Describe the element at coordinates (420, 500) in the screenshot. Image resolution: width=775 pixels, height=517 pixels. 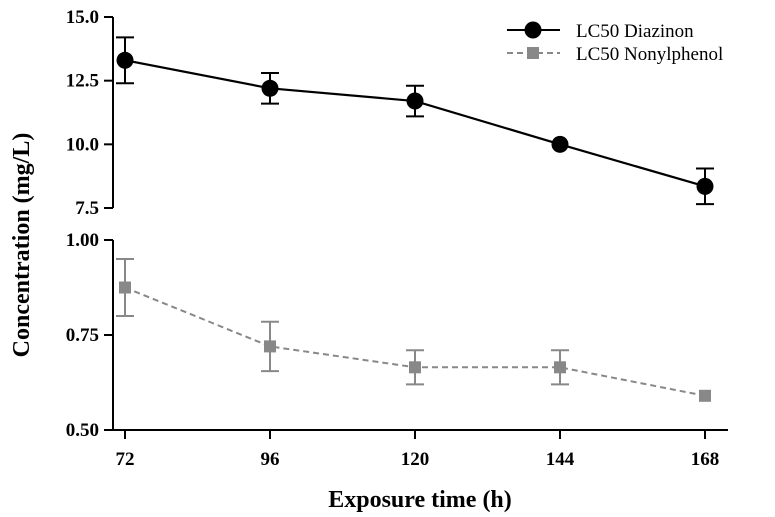
I see `x-axis-title: Exposure time (h)` at that location.